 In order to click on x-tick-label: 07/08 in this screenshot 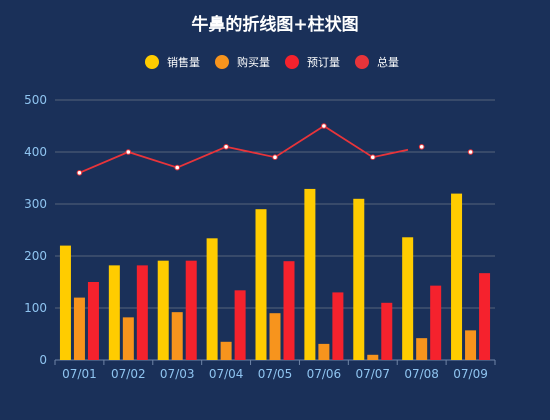, I will do `click(421, 374)`.